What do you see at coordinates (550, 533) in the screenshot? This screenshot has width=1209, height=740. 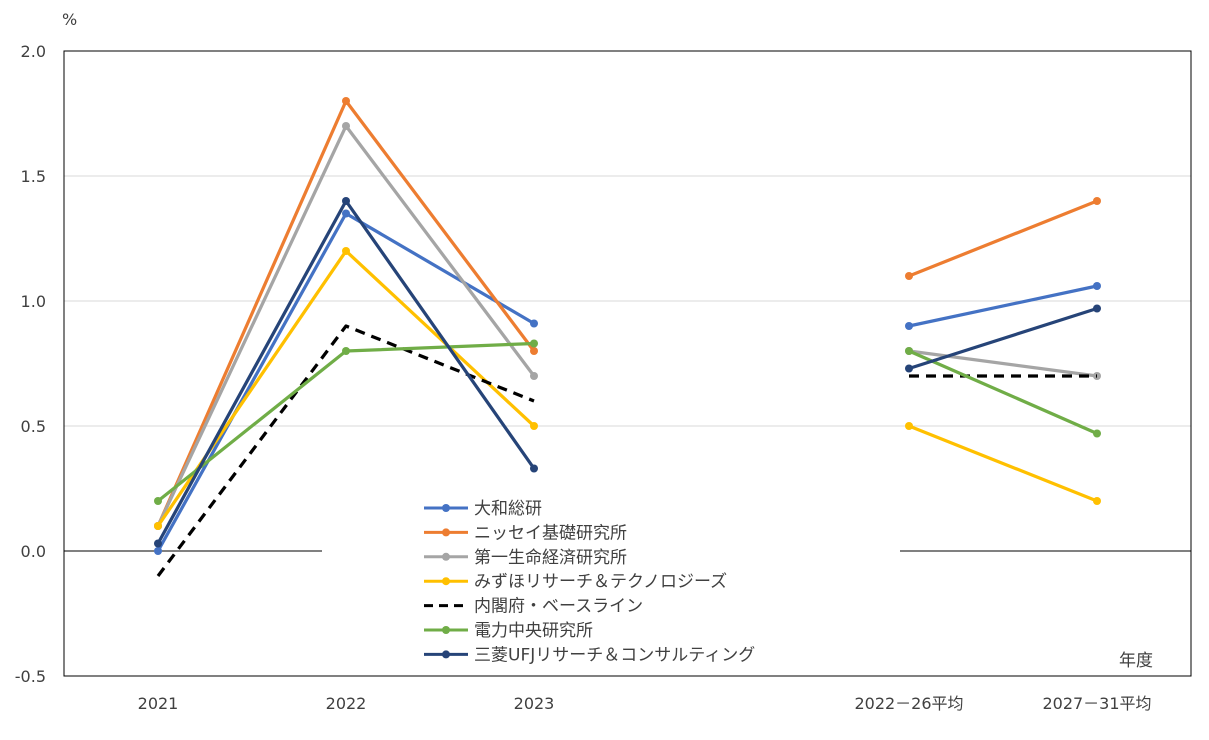 I see `legend-label: ニッセイ基礎研究所` at bounding box center [550, 533].